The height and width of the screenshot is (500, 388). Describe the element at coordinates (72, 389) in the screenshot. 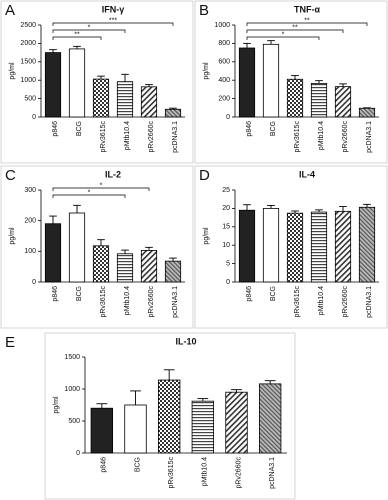

I see `y-tick-label: 1000` at that location.